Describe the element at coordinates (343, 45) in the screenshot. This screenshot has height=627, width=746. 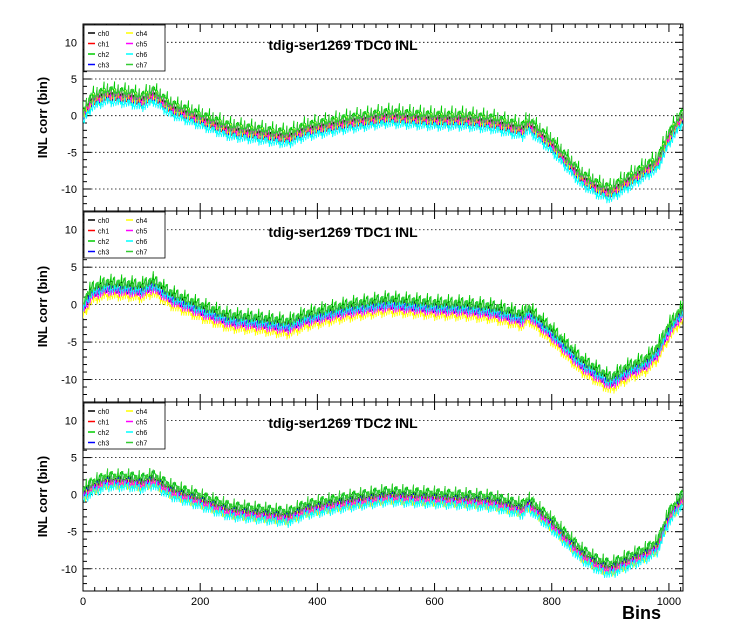
I see `chart-title: tdig-ser1269 TDC0 INL` at that location.